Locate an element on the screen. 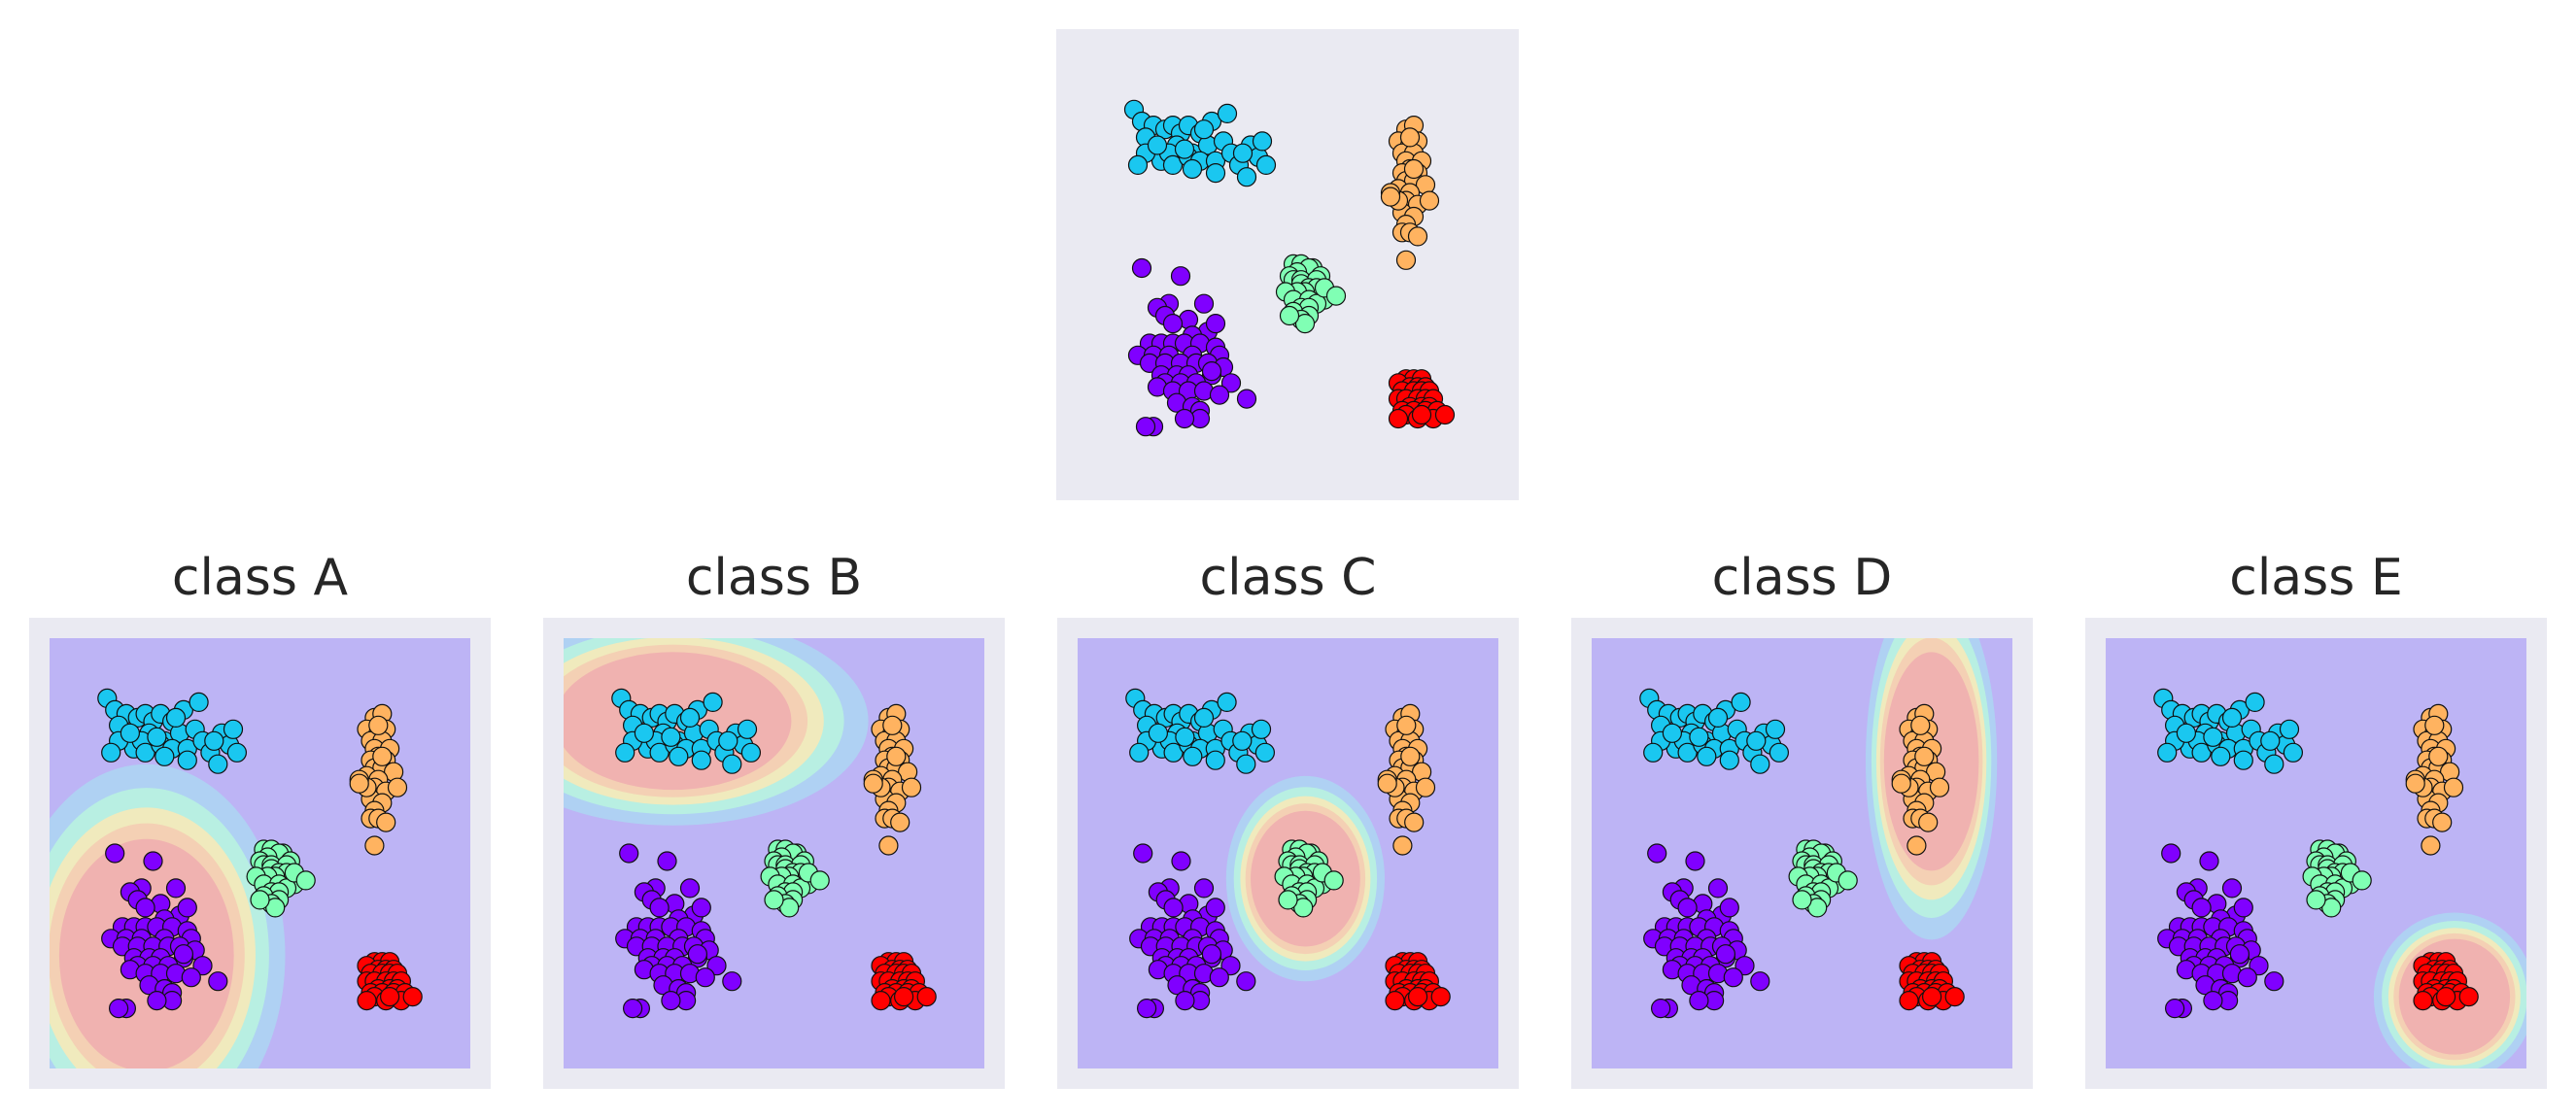 This screenshot has width=2576, height=1119. class-c-plot is located at coordinates (1288, 853).